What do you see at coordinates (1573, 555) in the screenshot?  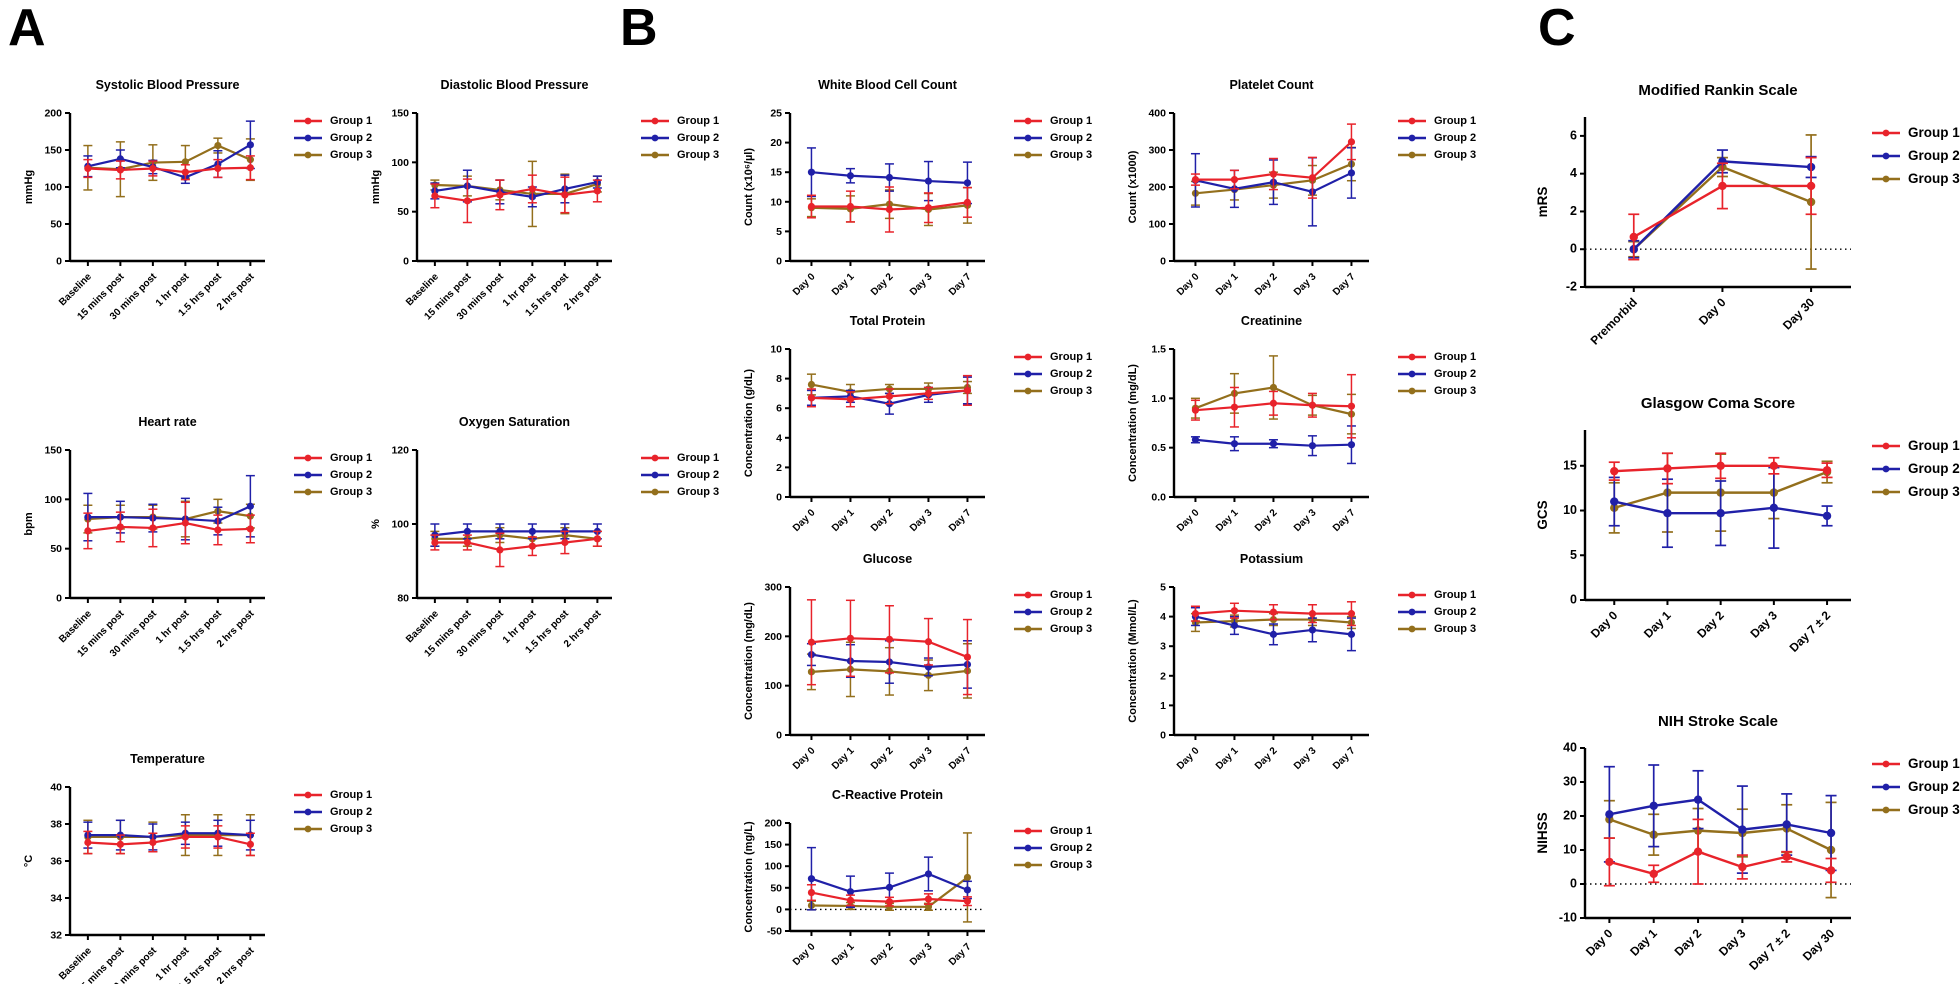 I see `svg-text: 5` at bounding box center [1573, 555].